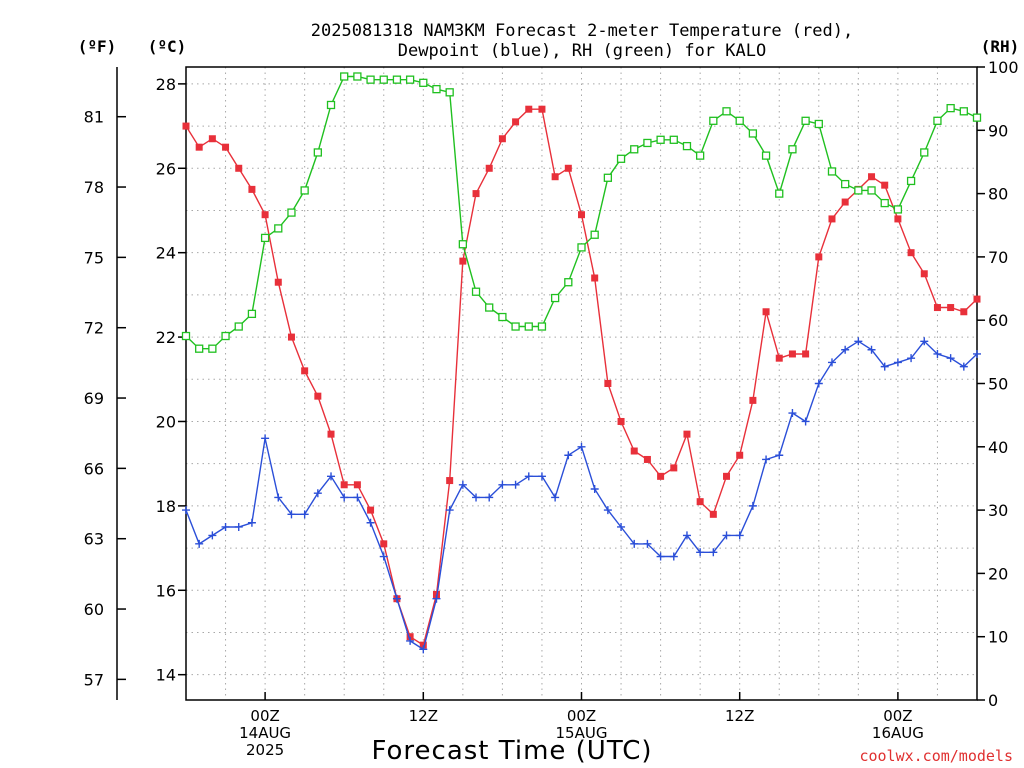 Image resolution: width=1024 pixels, height=768 pixels. What do you see at coordinates (582, 733) in the screenshot?
I see `x-tick-label: 15AUG` at bounding box center [582, 733].